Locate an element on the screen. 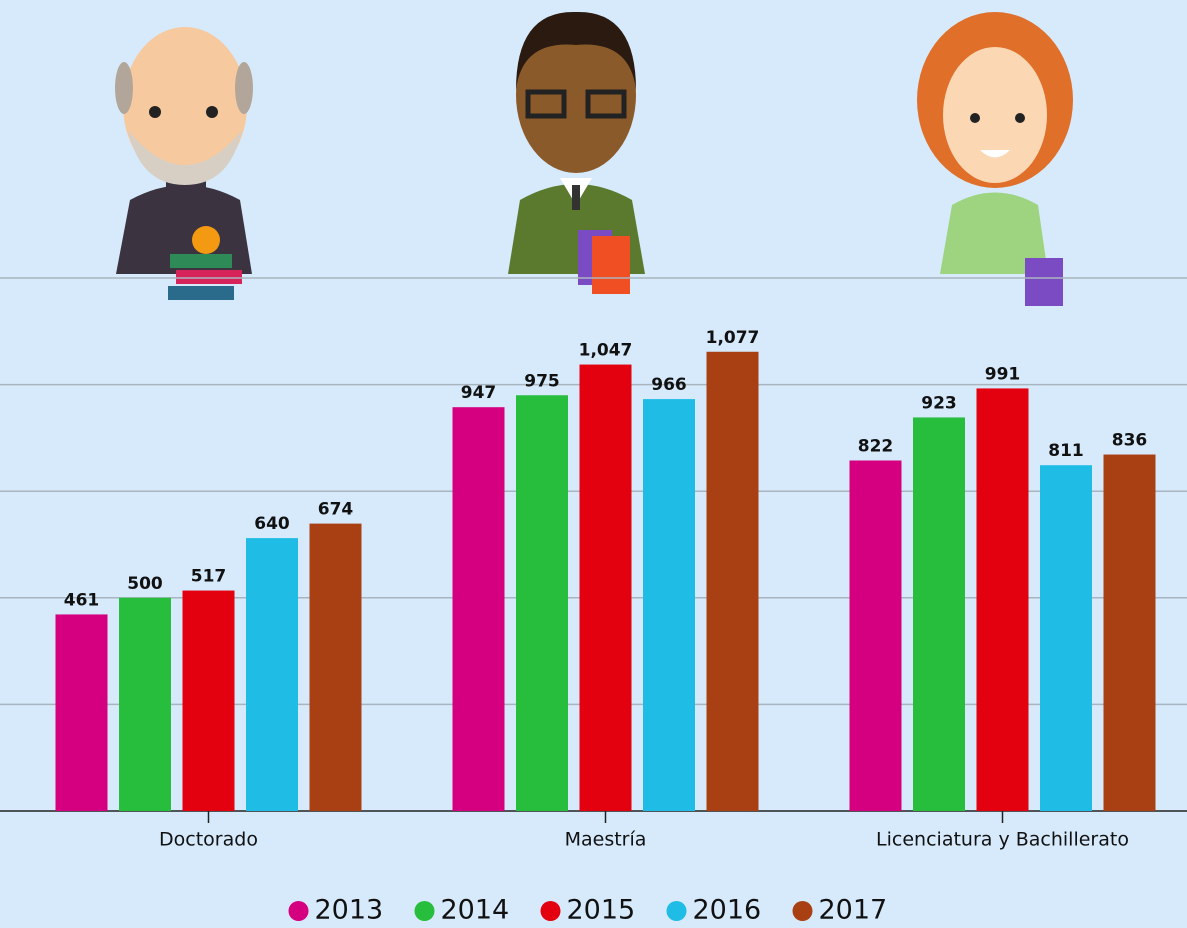 This screenshot has width=1187, height=928. illustration-professor is located at coordinates (184, 163).